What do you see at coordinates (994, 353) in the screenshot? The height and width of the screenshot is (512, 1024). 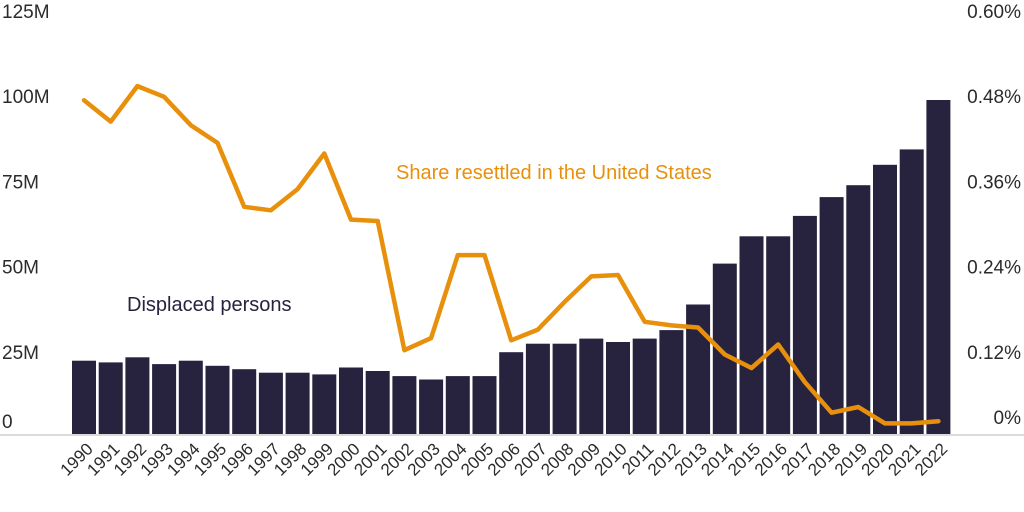 I see `right-tick-label: 0.12%` at bounding box center [994, 353].